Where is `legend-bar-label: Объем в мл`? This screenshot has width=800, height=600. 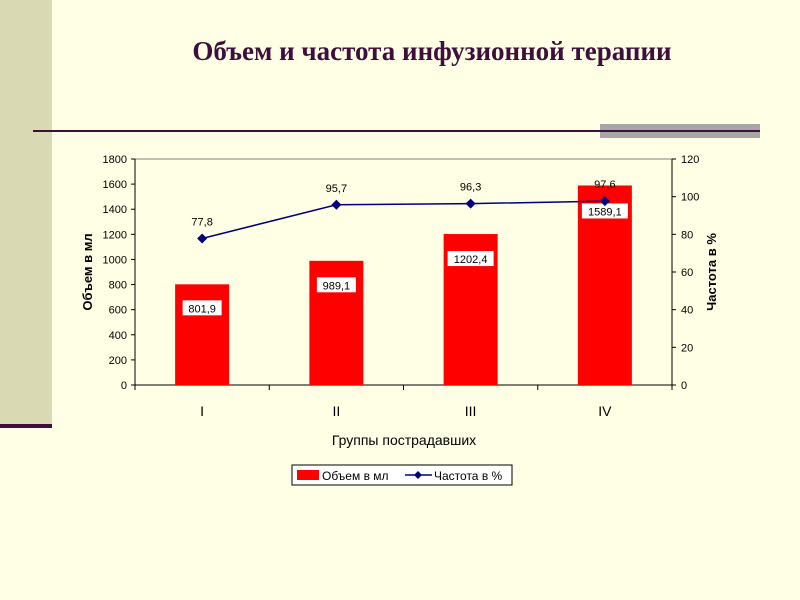
legend-bar-label: Объем в мл is located at coordinates (355, 476).